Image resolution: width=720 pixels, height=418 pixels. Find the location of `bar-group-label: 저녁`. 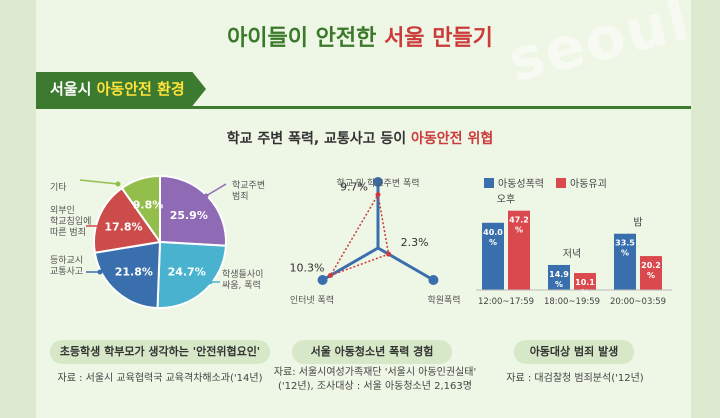

bar-group-label: 저녁 is located at coordinates (572, 254).